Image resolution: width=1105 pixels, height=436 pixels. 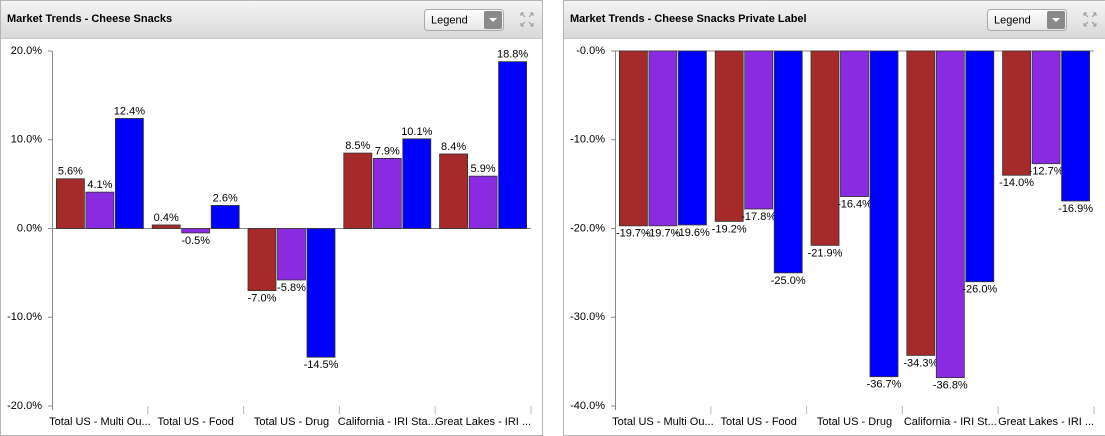 What do you see at coordinates (26, 51) in the screenshot?
I see `y-tick-label: 20.0%` at bounding box center [26, 51].